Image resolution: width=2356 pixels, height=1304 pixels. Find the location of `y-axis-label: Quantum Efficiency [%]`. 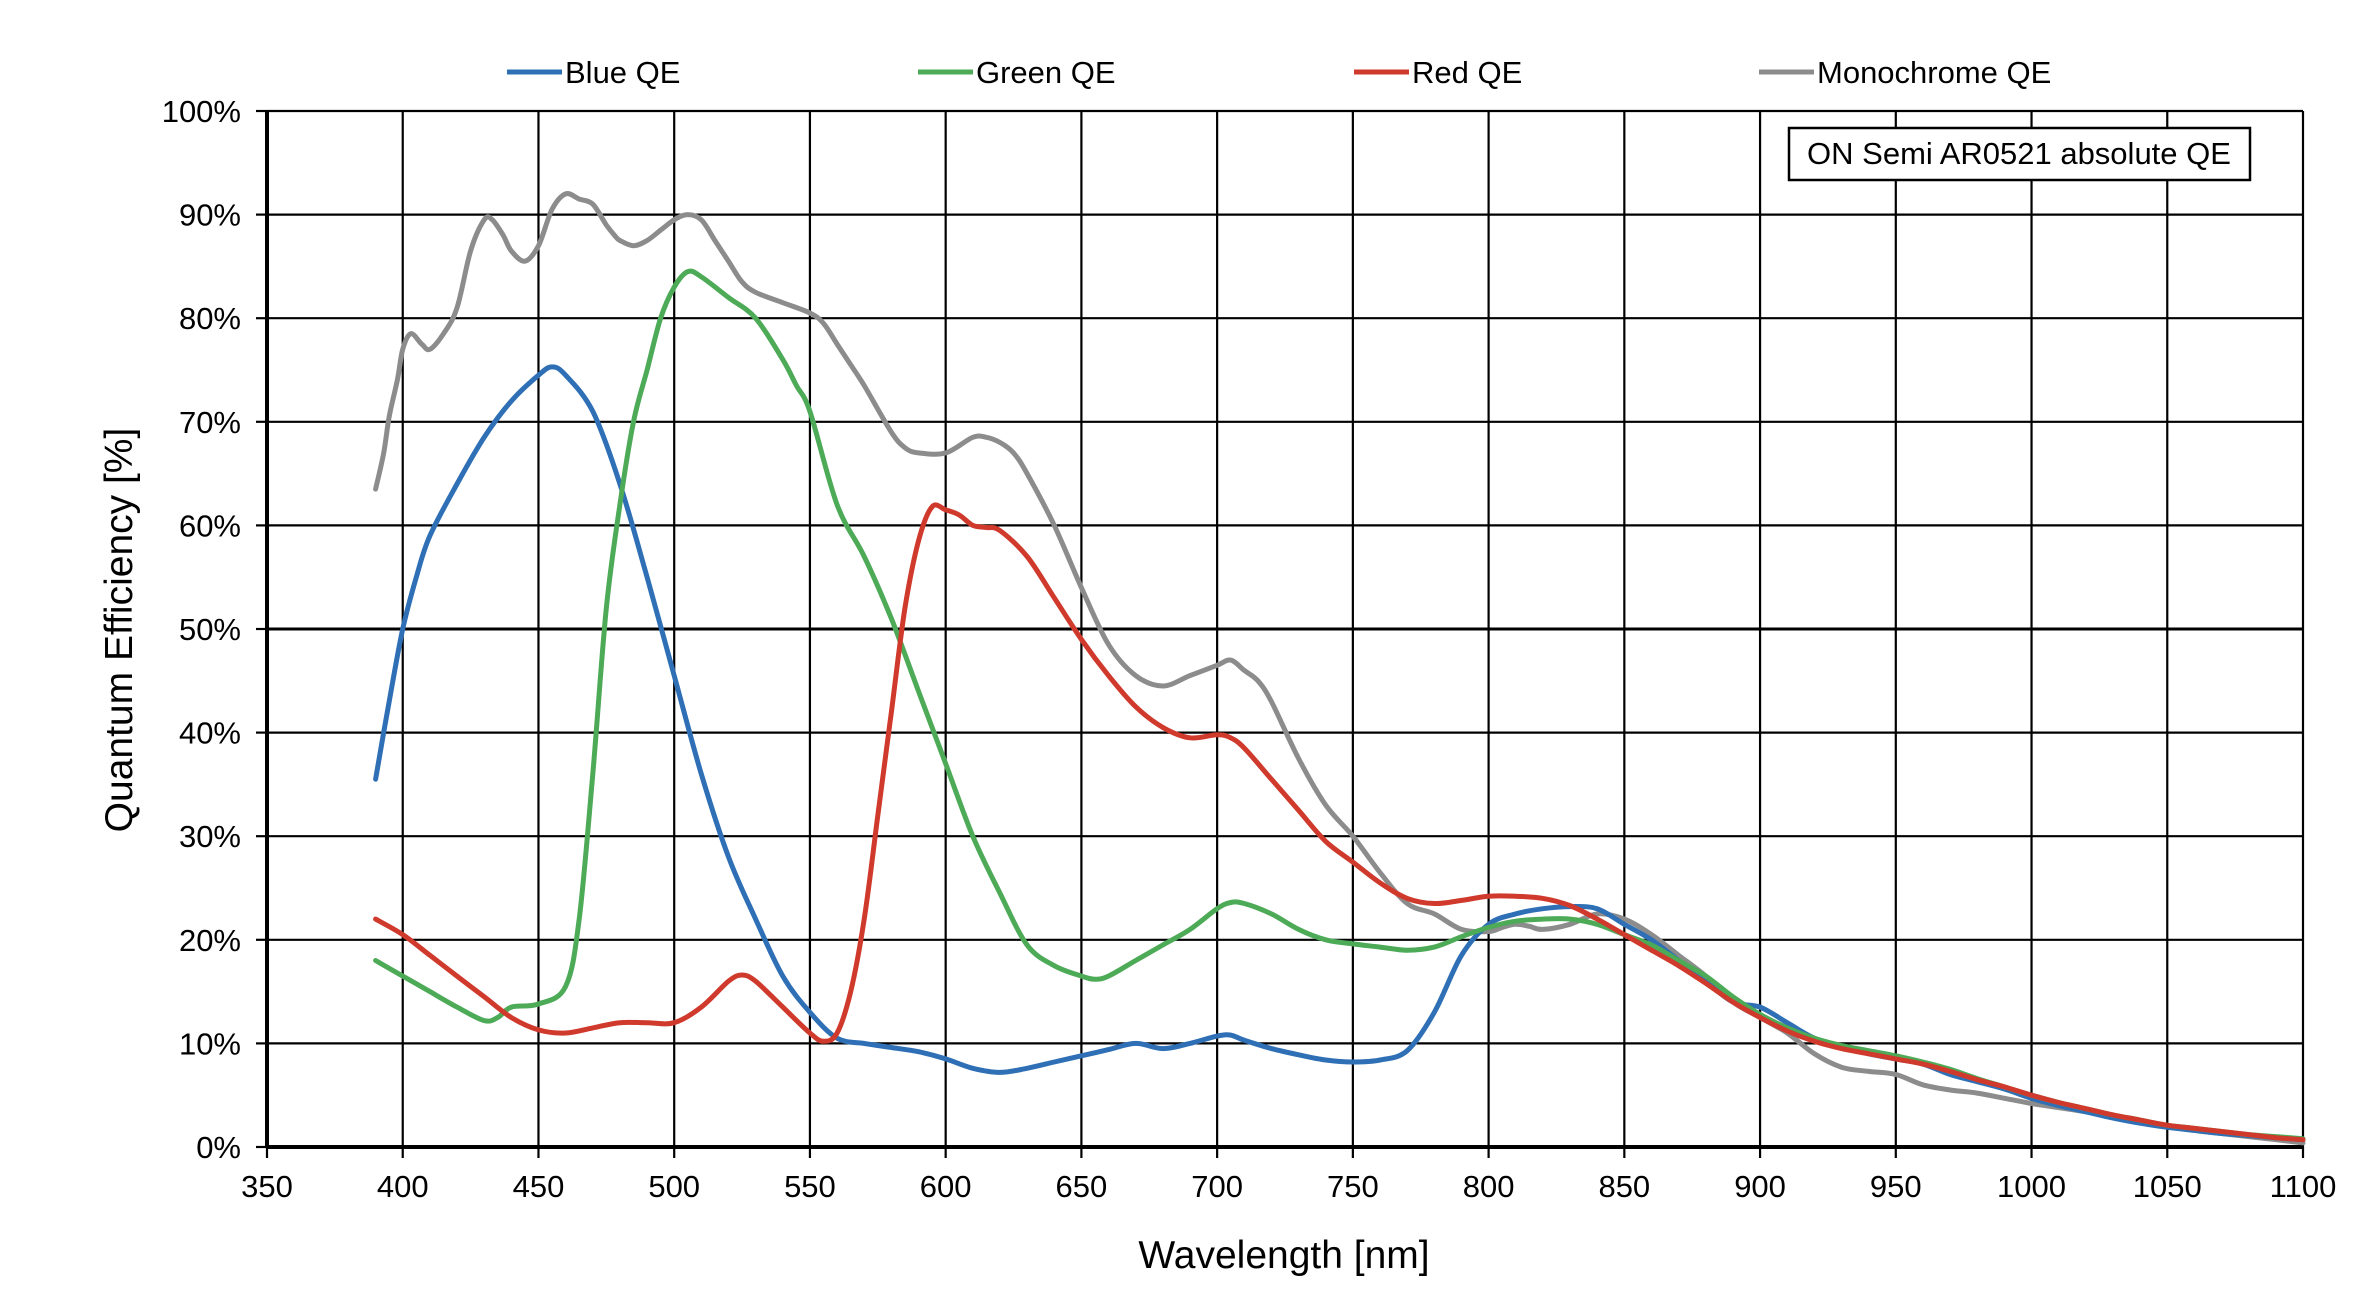

y-axis-label: Quantum Efficiency [%] is located at coordinates (119, 630).